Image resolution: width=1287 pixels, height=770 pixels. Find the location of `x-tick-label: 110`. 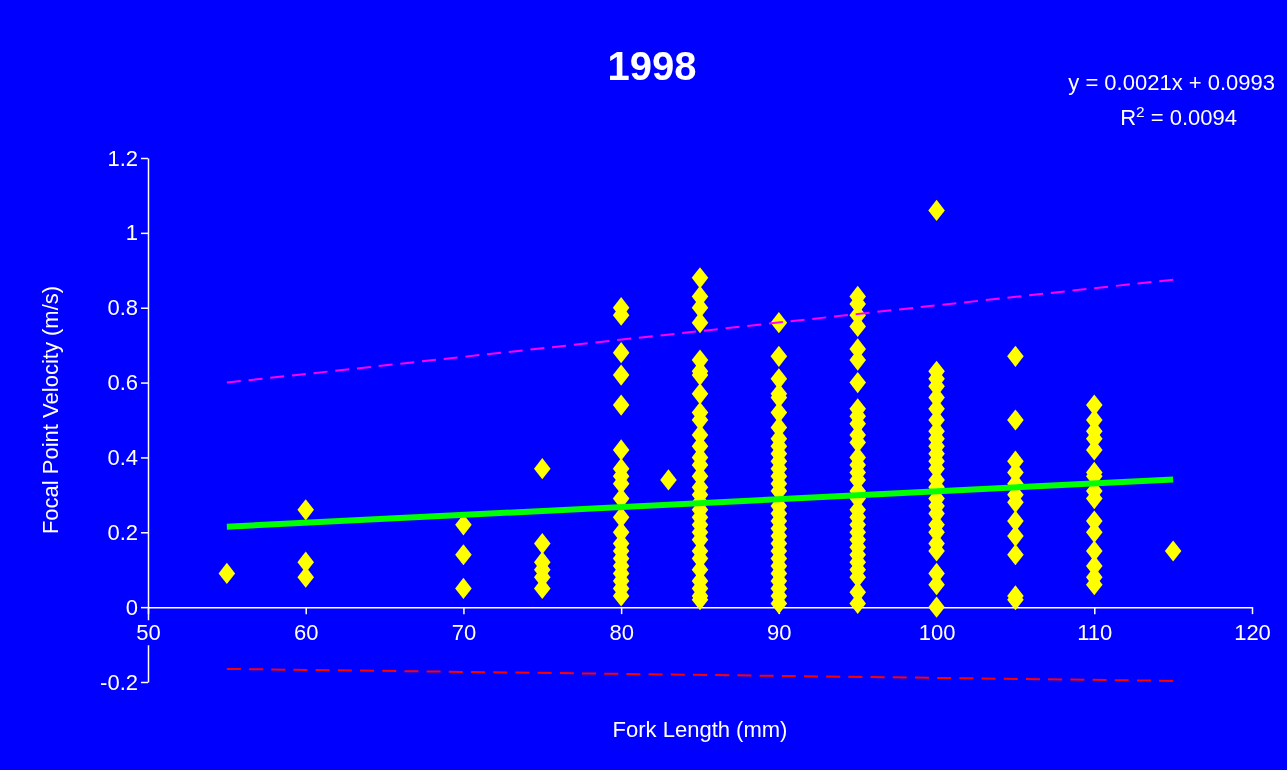

x-tick-label: 110 is located at coordinates (1095, 633).